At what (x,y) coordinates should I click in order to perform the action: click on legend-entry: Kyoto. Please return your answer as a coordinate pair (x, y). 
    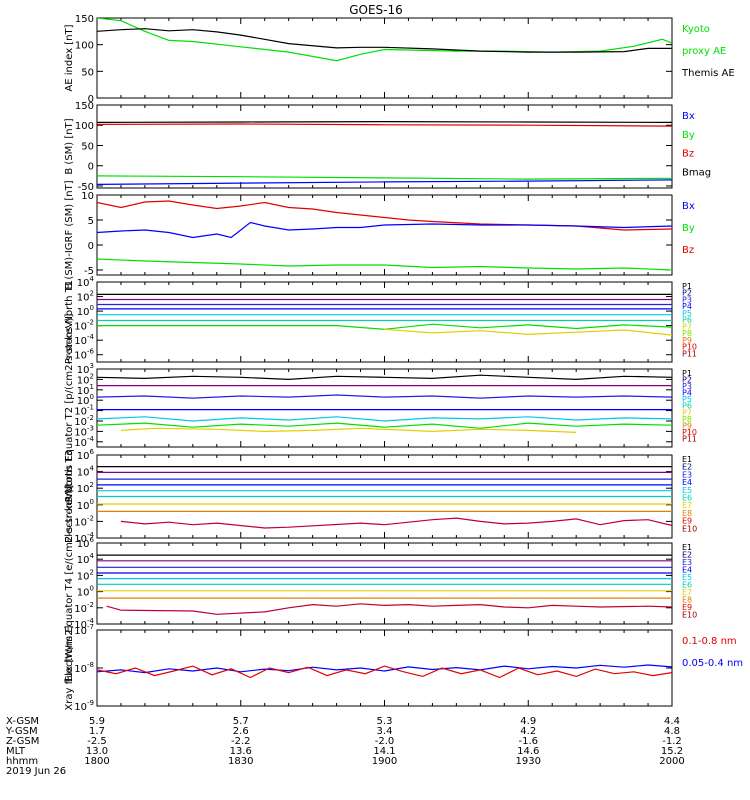
    Looking at the image, I should click on (696, 29).